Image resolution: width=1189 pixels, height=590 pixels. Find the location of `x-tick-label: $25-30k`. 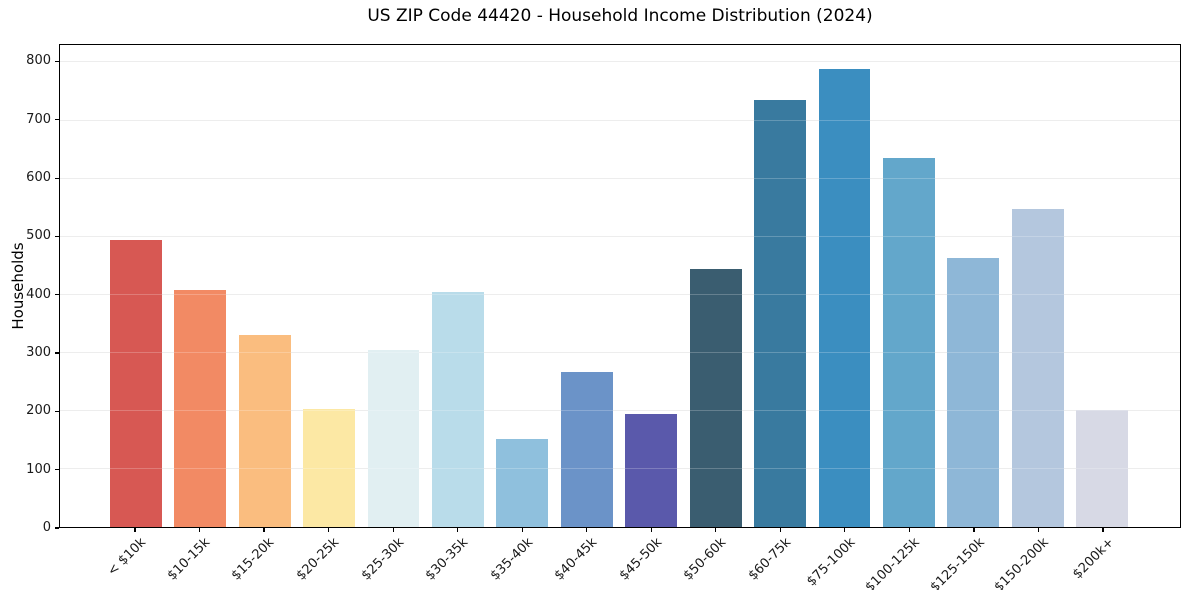

x-tick-label: $25-30k is located at coordinates (382, 559).